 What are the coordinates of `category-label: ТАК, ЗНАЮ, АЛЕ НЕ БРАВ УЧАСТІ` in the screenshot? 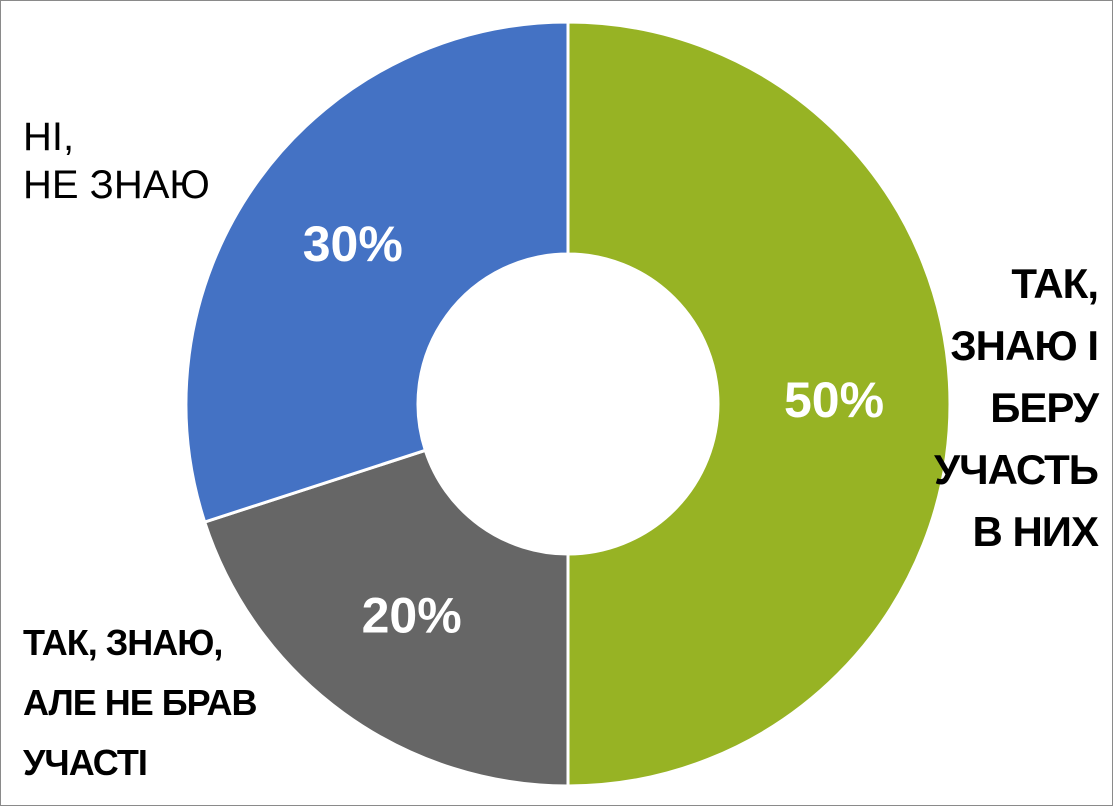 It's located at (140, 702).